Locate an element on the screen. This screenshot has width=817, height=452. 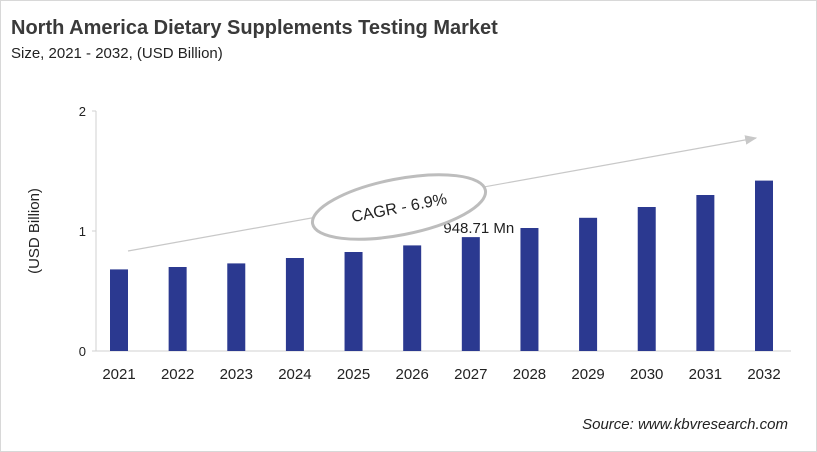
x-tick-label: 2023 is located at coordinates (236, 374).